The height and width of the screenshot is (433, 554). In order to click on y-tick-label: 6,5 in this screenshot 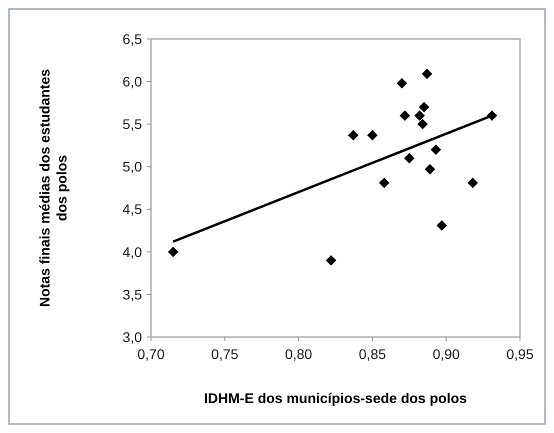, I will do `click(132, 38)`.